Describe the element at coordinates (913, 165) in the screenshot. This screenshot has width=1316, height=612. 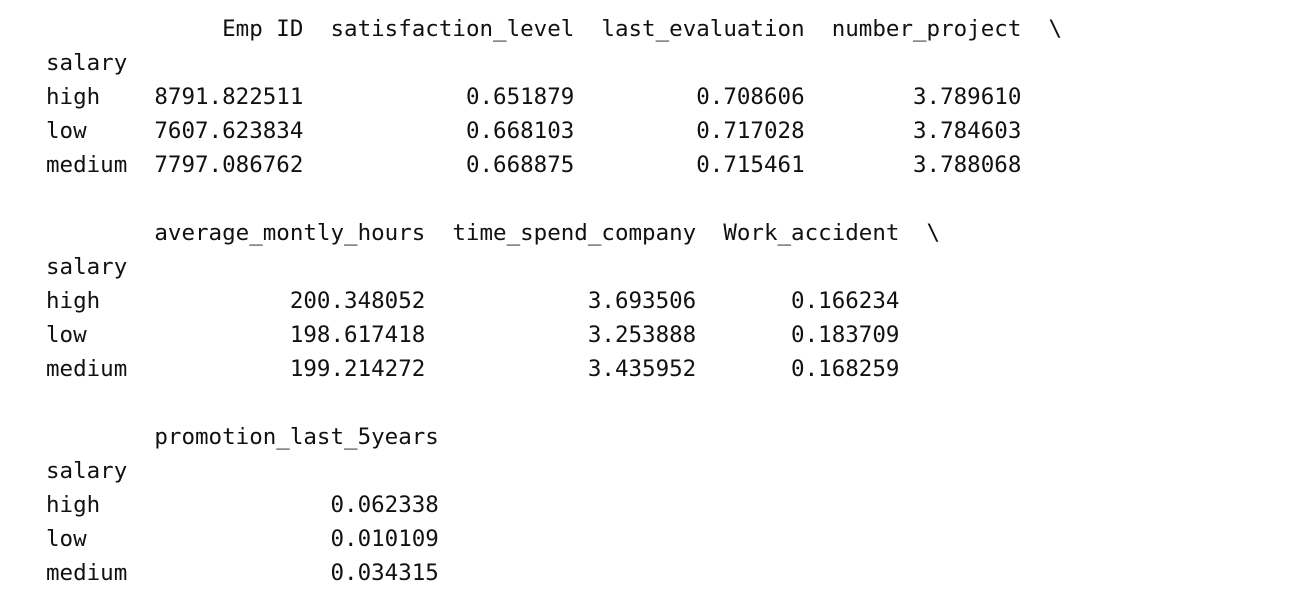
I see `cell-value: 3.788068` at that location.